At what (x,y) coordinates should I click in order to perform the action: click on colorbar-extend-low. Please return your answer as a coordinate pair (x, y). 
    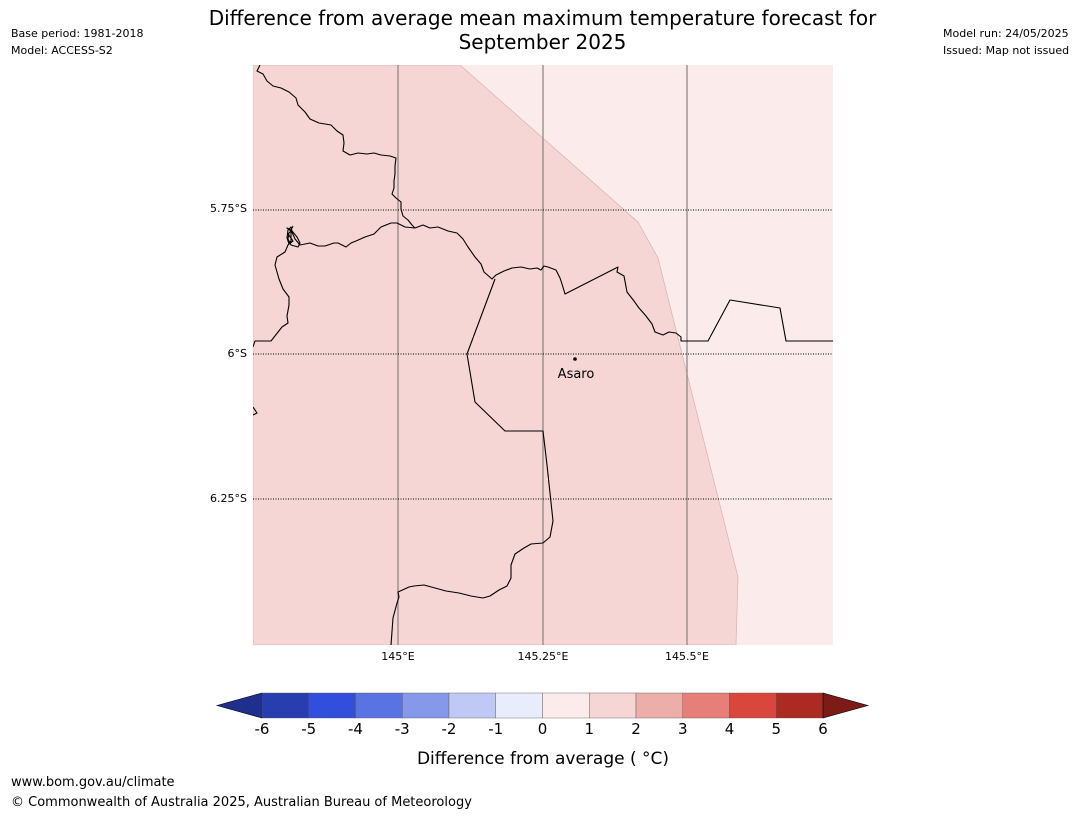
    Looking at the image, I should click on (239, 705).